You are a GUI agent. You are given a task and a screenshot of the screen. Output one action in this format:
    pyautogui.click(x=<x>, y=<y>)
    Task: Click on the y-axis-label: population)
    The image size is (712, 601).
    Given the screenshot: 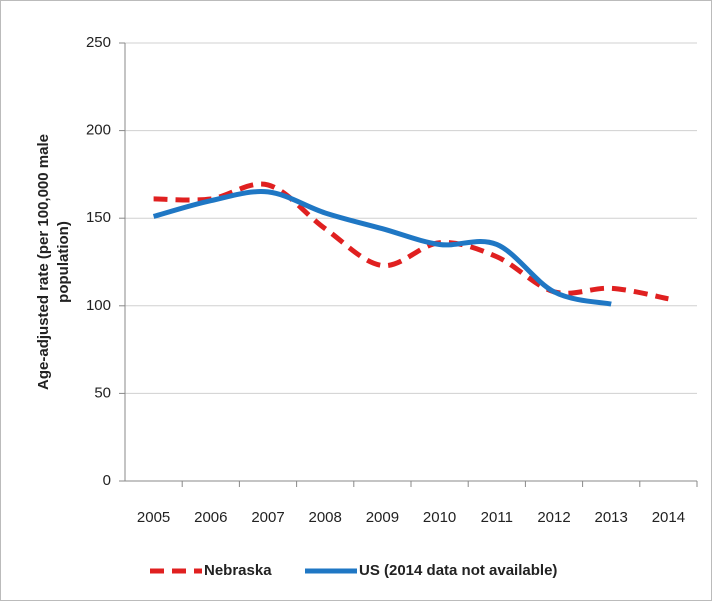 What is the action you would take?
    pyautogui.click(x=63, y=262)
    